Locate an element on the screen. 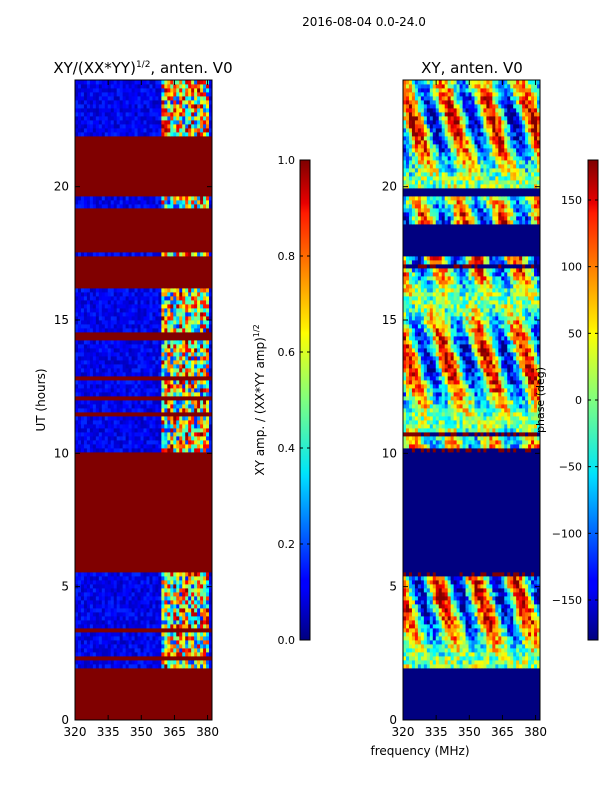 This screenshot has height=800, width=600. left-title-main: XY/(XX*YY) is located at coordinates (94, 68).